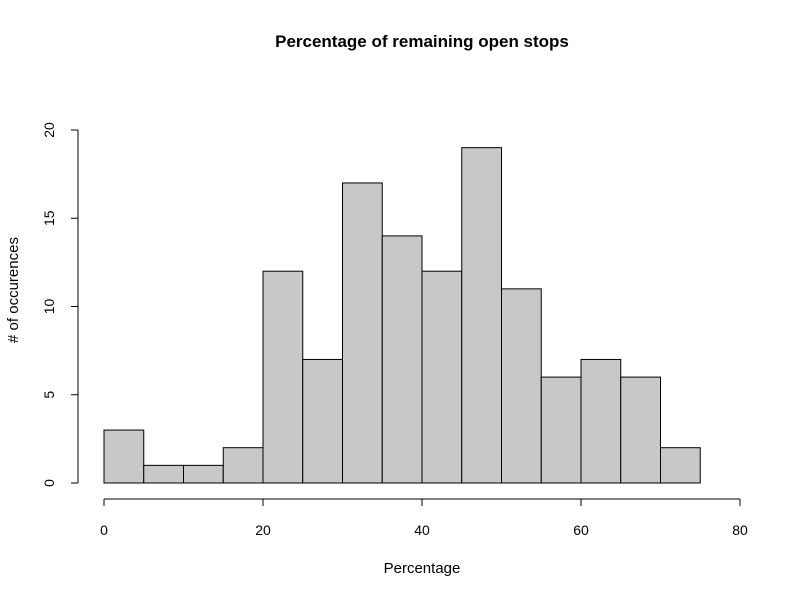 The width and height of the screenshot is (806, 597). What do you see at coordinates (422, 530) in the screenshot?
I see `x-tick-label: 40` at bounding box center [422, 530].